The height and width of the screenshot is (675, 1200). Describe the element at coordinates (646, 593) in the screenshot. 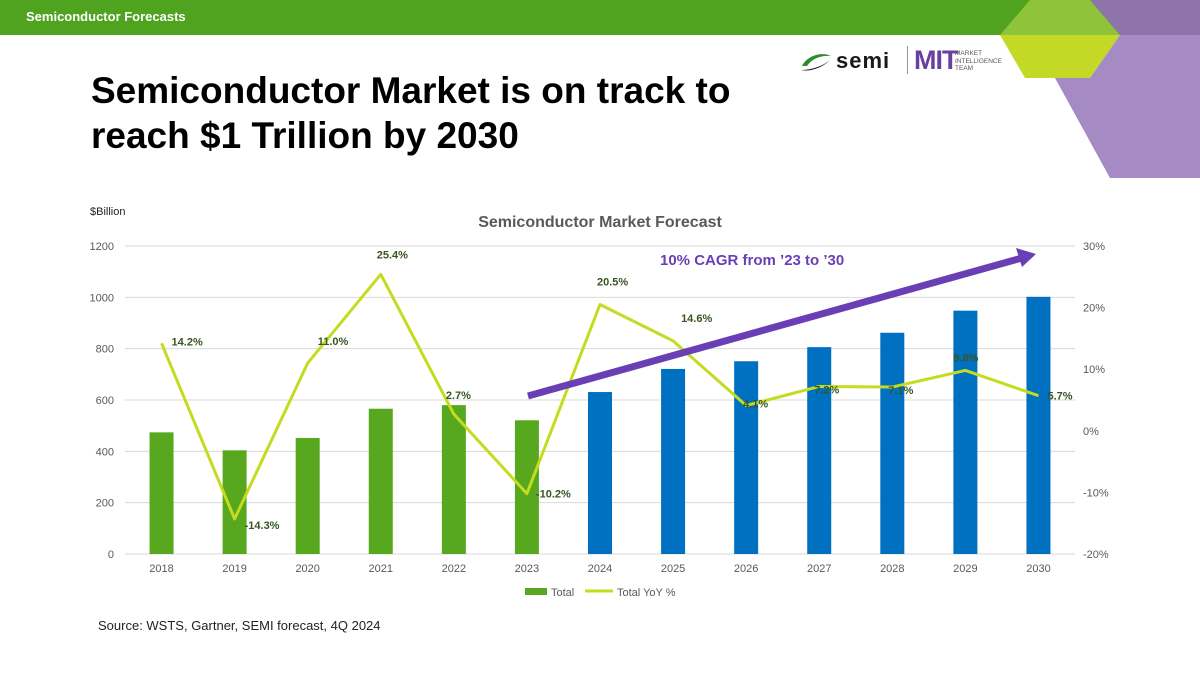

I see `legend-yoy-label: Total YoY %` at that location.